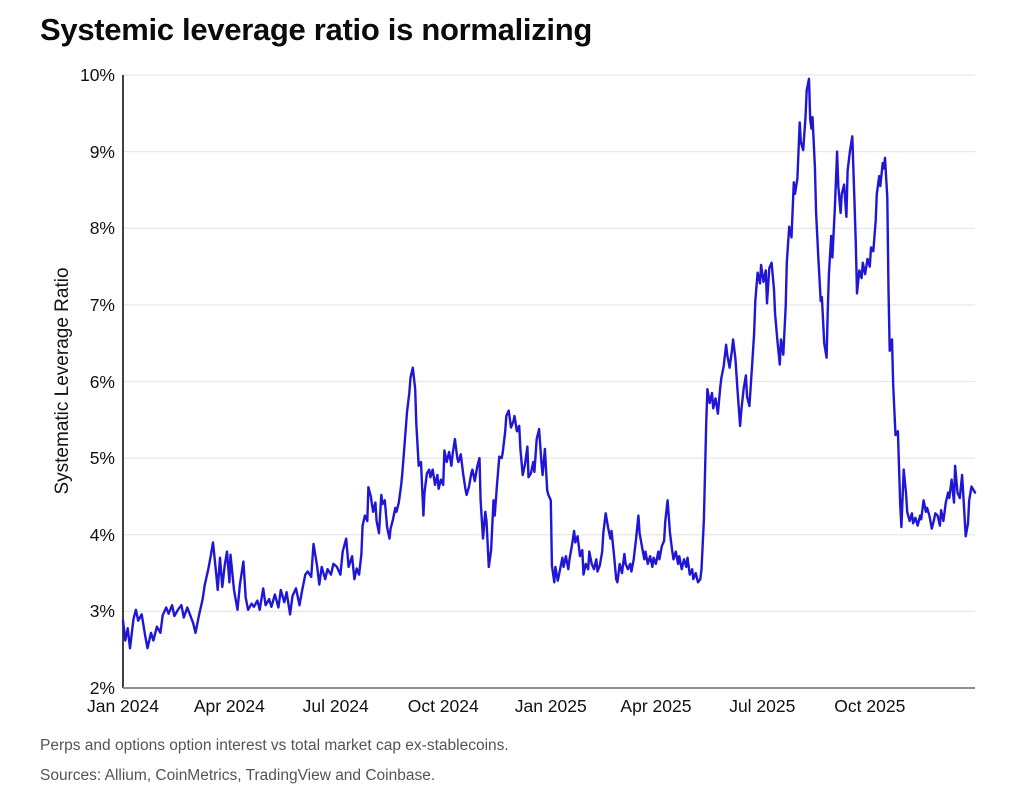 Image resolution: width=1024 pixels, height=812 pixels. I want to click on y-tick-label: 2%, so click(102, 688).